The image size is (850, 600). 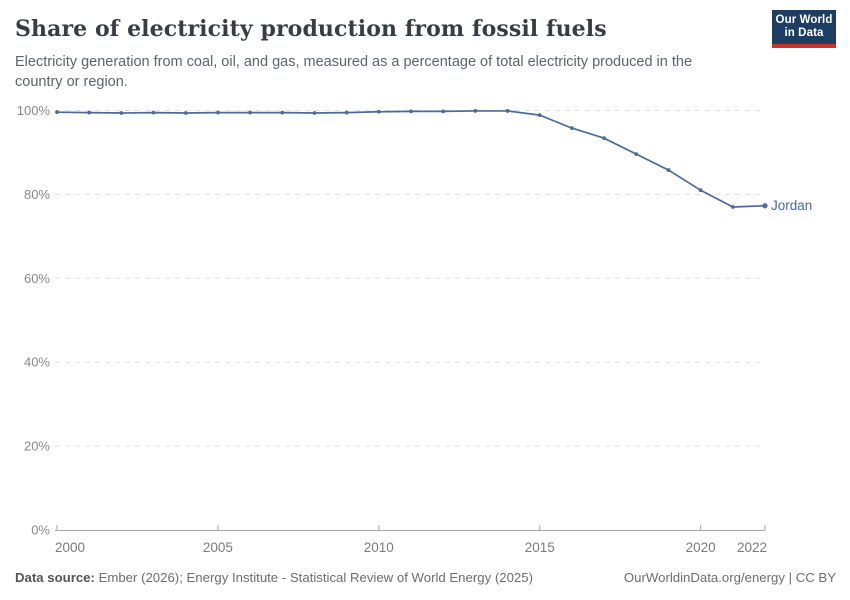 What do you see at coordinates (379, 547) in the screenshot?
I see `x-axis-tick-label: 2010` at bounding box center [379, 547].